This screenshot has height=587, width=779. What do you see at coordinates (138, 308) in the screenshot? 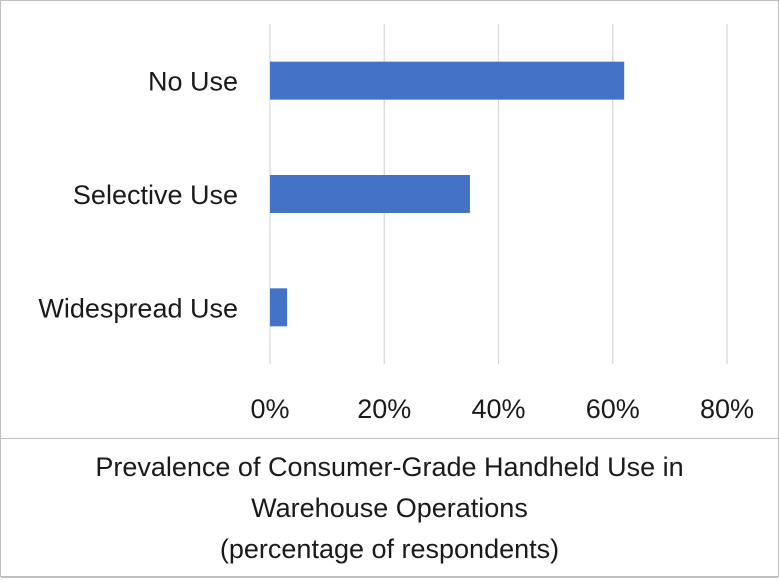
I see `category-label: Widespread Use` at bounding box center [138, 308].